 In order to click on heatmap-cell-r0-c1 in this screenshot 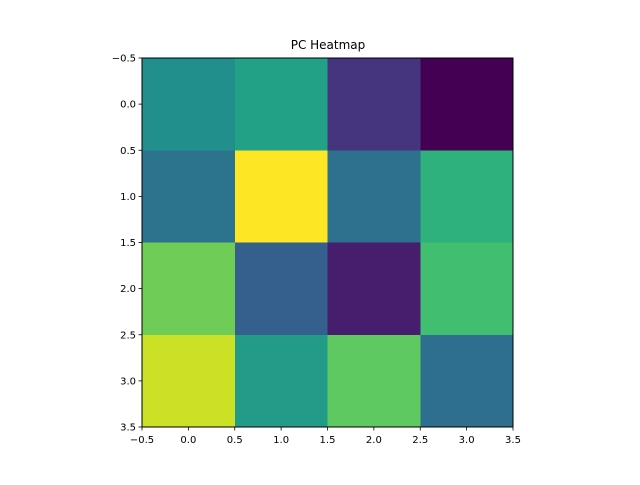, I will do `click(281, 104)`.